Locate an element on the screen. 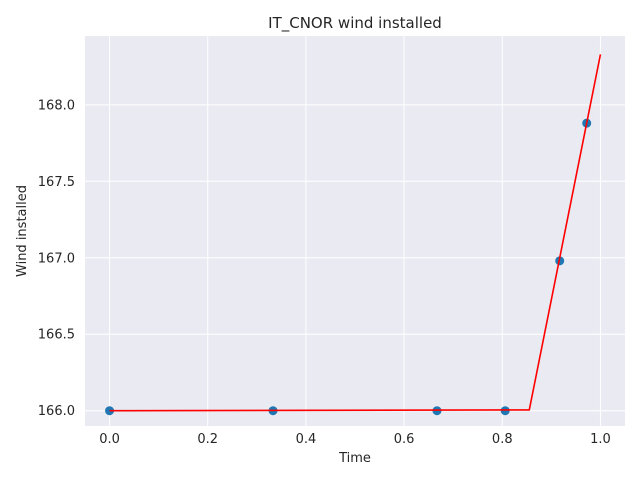 The height and width of the screenshot is (480, 640). y-tick-label: 168.0 is located at coordinates (56, 105).